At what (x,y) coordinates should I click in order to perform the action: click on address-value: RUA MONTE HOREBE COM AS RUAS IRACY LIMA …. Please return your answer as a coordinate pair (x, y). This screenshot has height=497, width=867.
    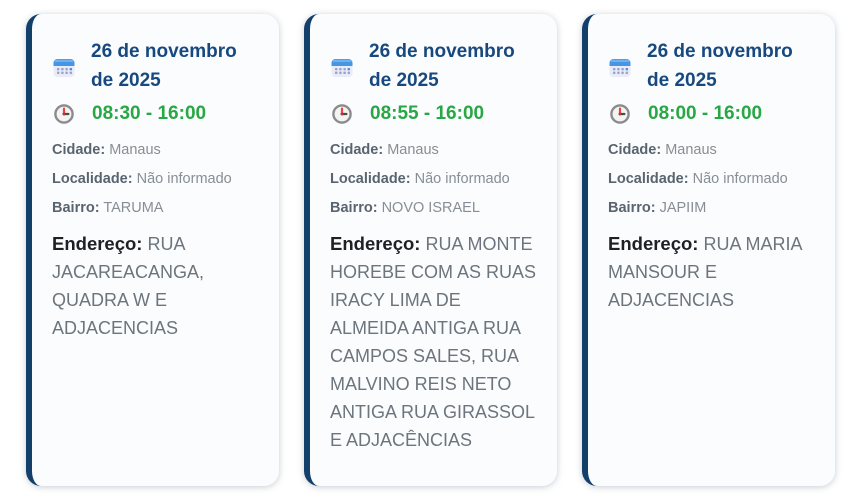
    Looking at the image, I should click on (433, 342).